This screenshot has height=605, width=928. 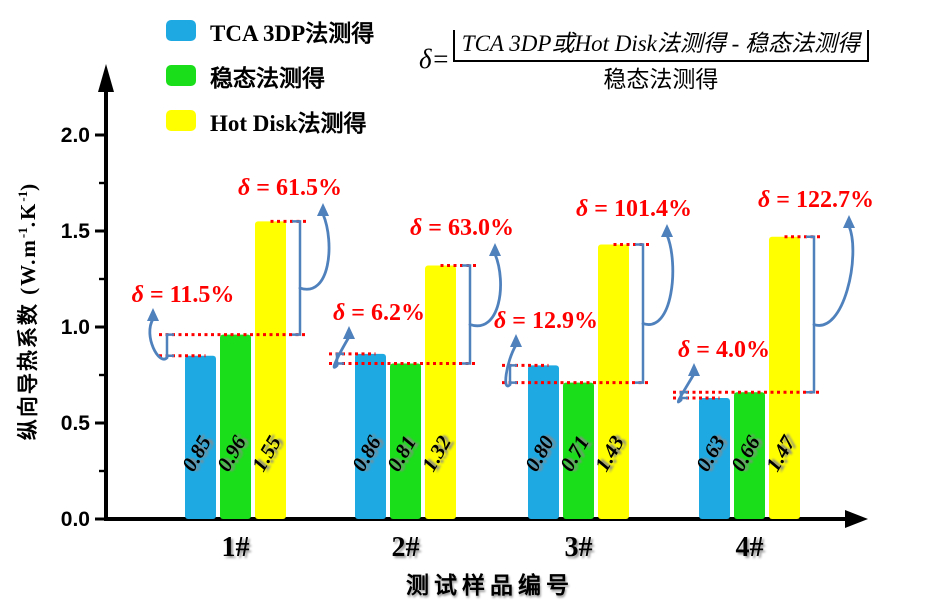 What do you see at coordinates (856, 519) in the screenshot?
I see `x-axis-arrowhead-icon` at bounding box center [856, 519].